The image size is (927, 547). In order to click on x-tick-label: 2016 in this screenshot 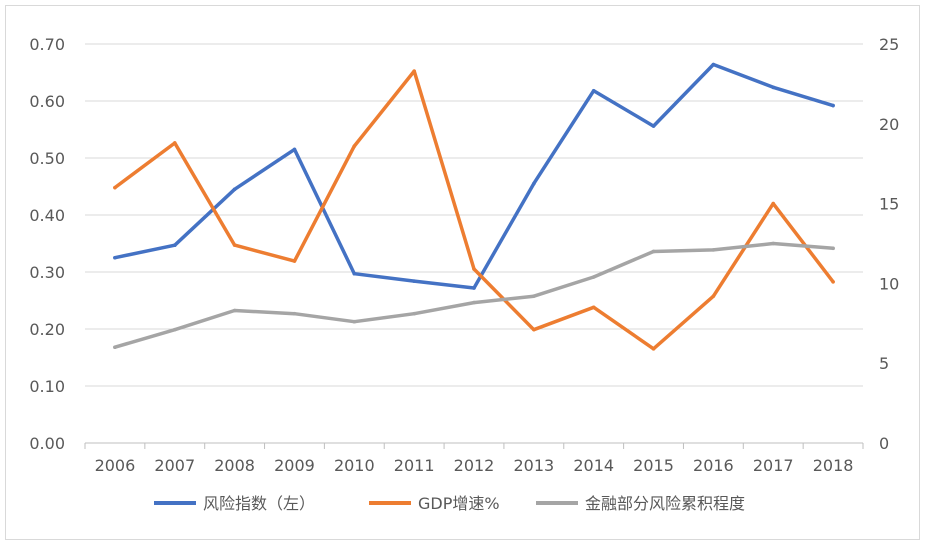, I will do `click(713, 465)`.